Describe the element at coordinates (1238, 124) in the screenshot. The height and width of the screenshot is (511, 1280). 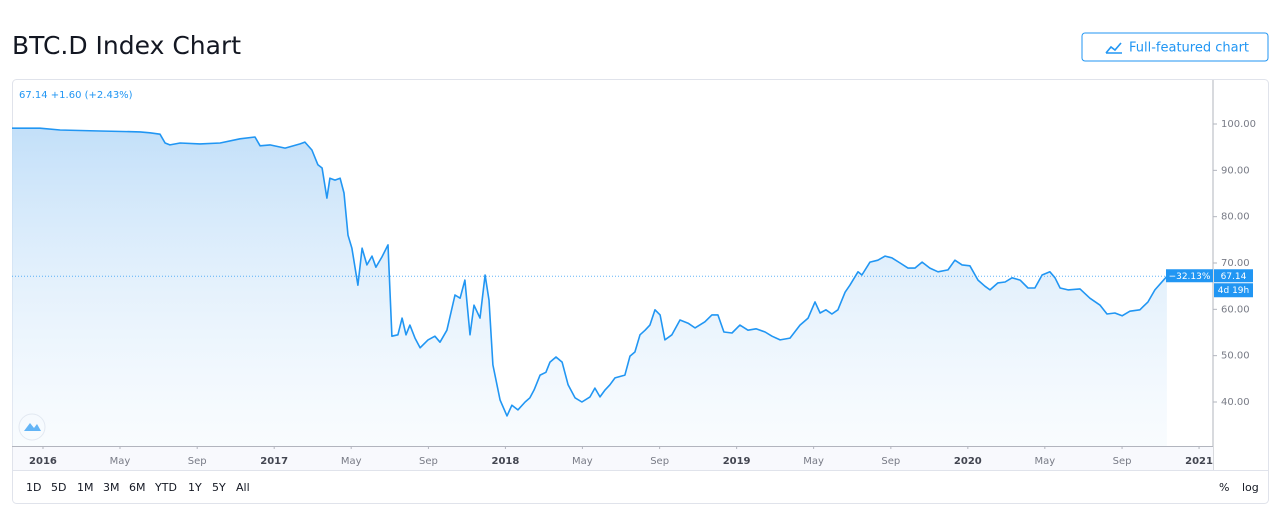
I see `y-tick-label: 100.00` at that location.